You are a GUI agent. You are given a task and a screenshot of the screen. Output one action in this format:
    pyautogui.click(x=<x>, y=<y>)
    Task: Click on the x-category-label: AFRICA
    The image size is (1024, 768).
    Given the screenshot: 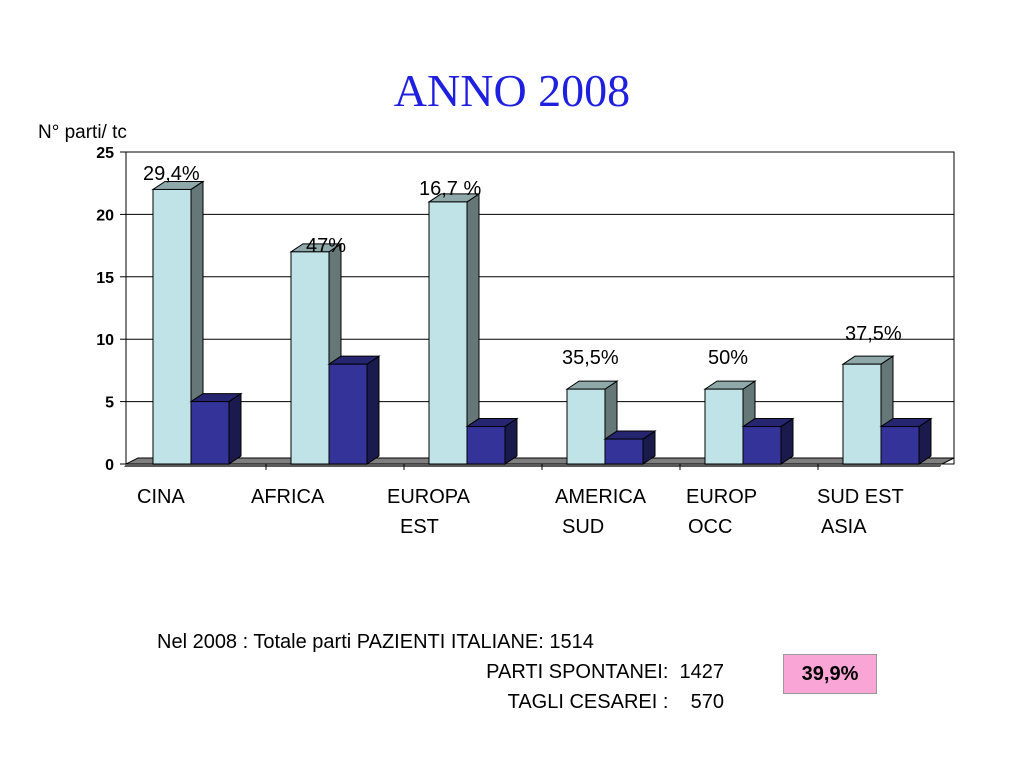 What is the action you would take?
    pyautogui.click(x=288, y=497)
    